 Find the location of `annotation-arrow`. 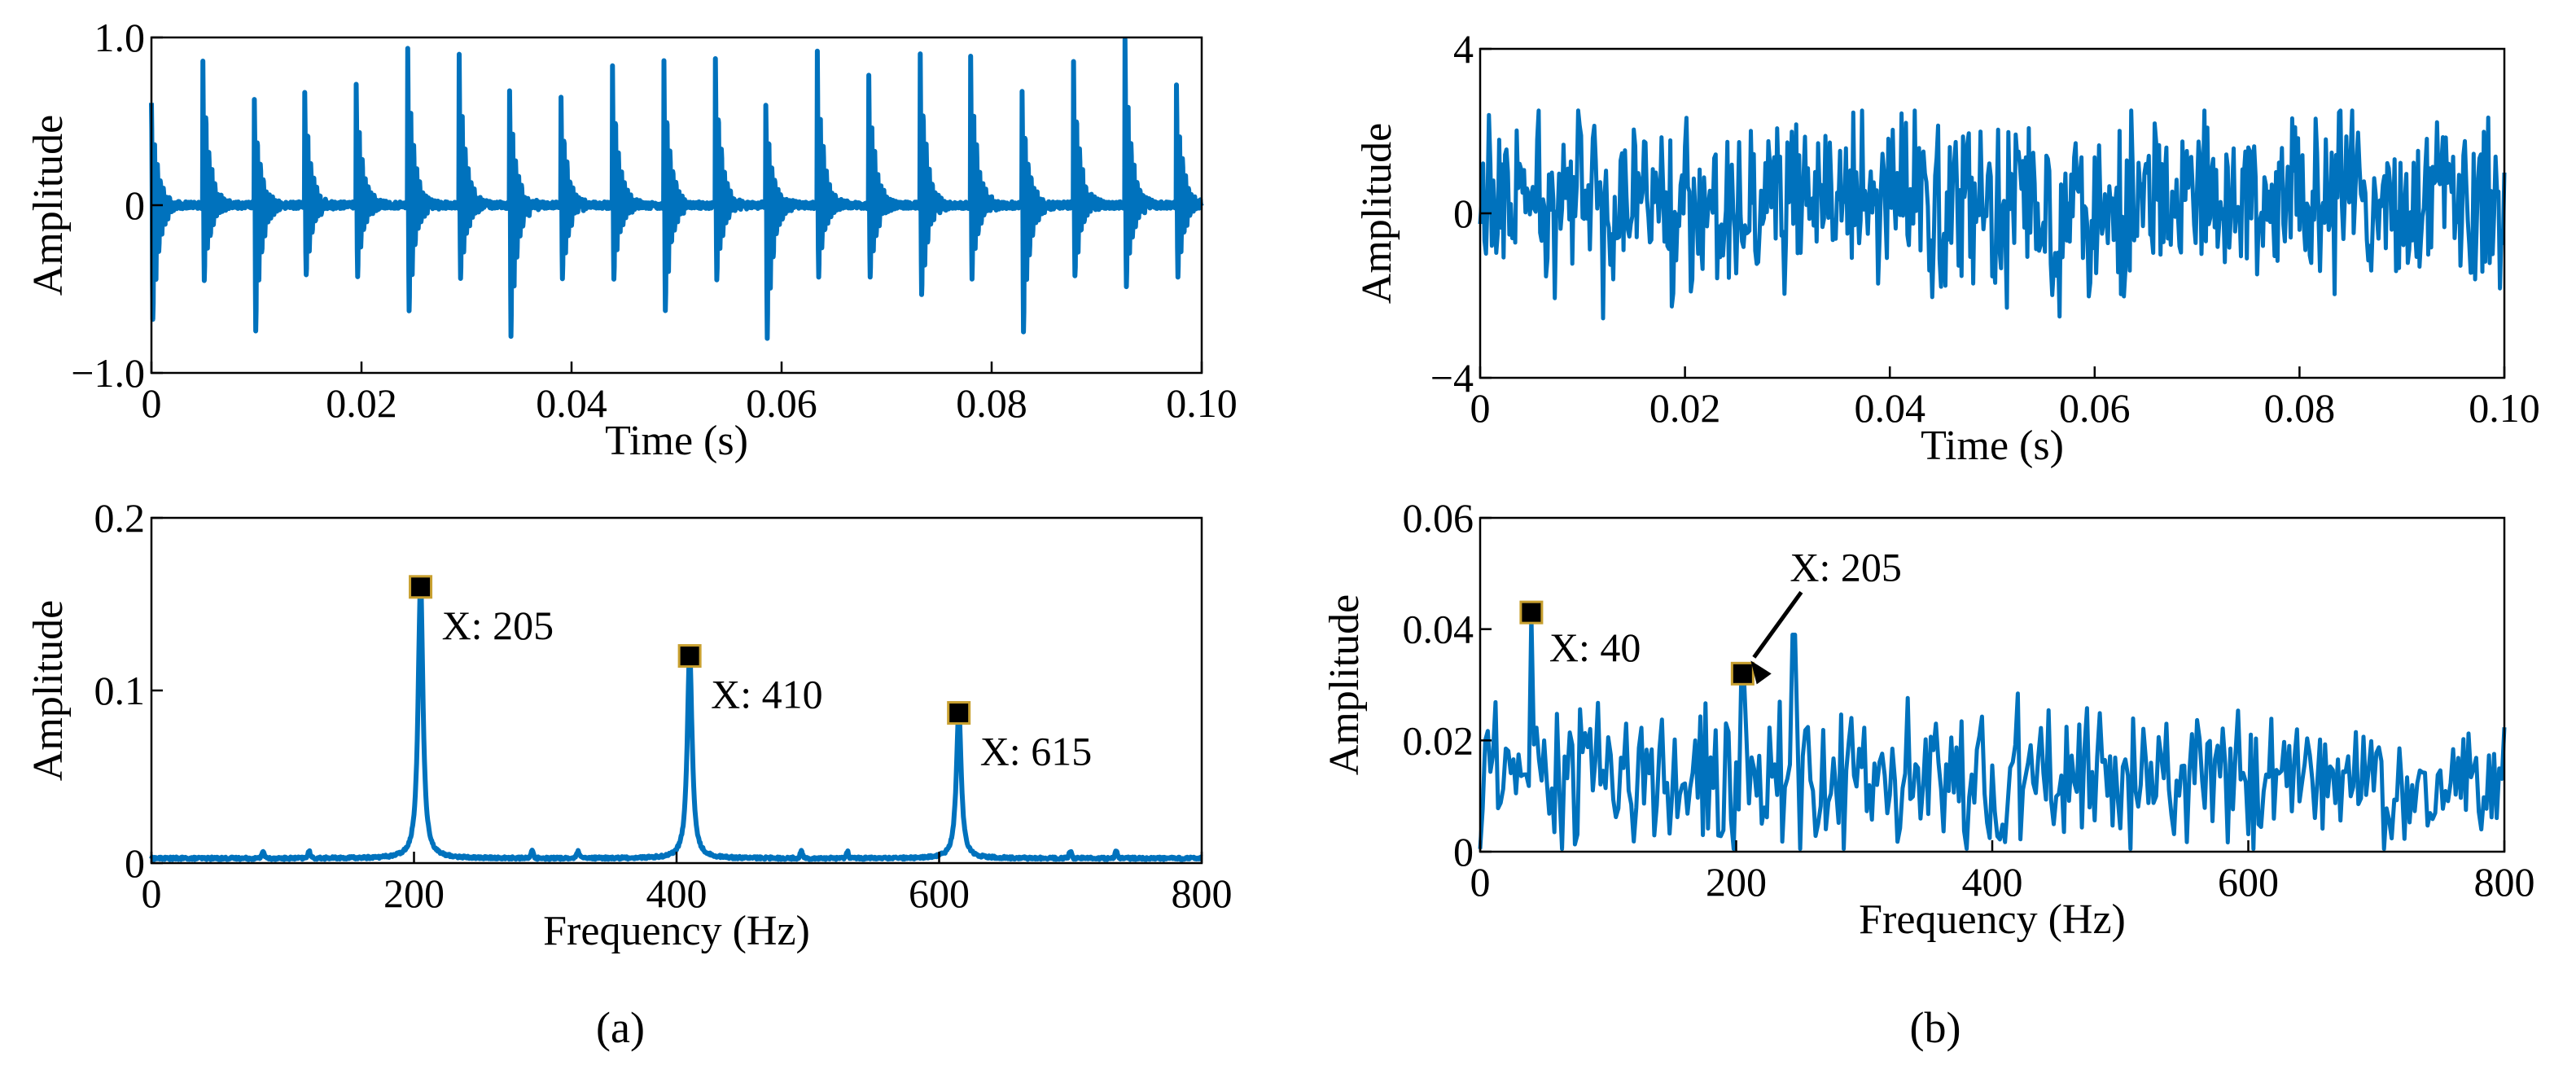

annotation-arrow is located at coordinates (1777, 624).